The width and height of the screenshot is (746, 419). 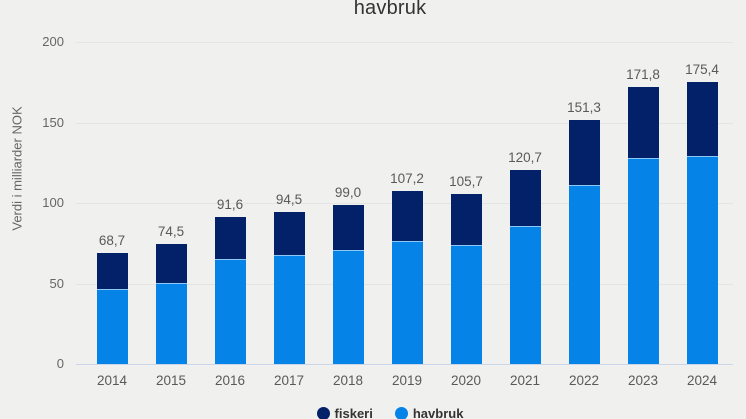 I want to click on bar-segment-fiskeri-2020, so click(x=466, y=219).